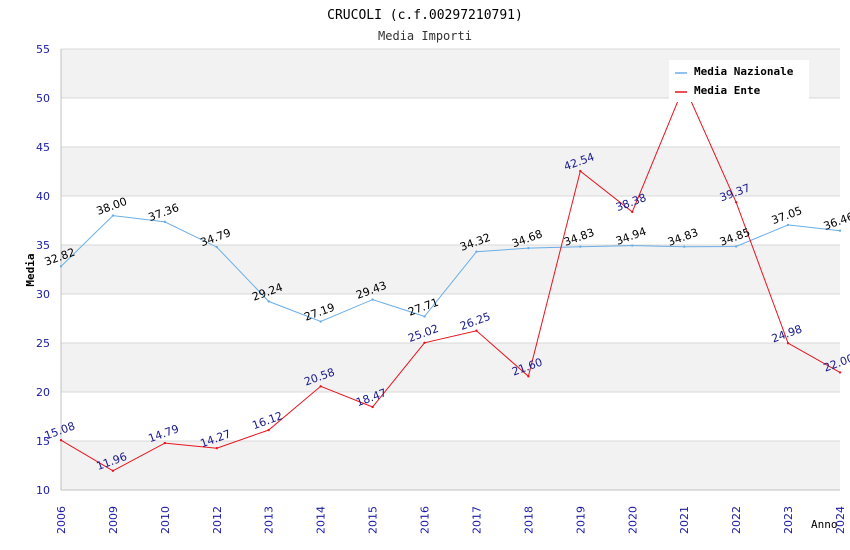 This screenshot has width=850, height=550. I want to click on x-tick-label: 2015, so click(373, 520).